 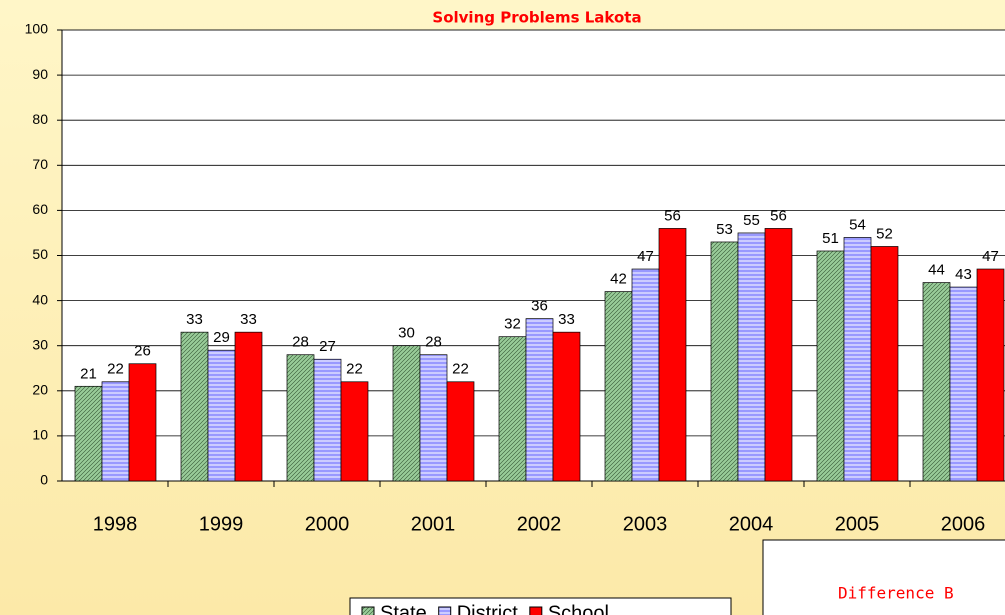 I want to click on x-tick-label: 2003, so click(x=645, y=524).